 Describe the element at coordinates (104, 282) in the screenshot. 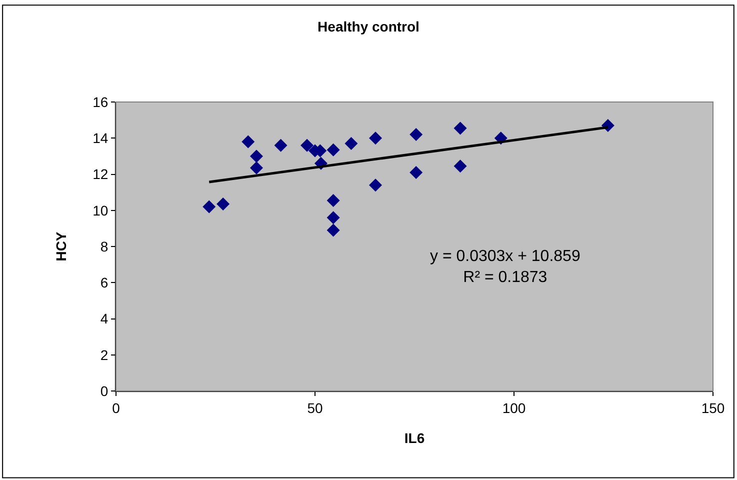

I see `y-tick-label: 6` at that location.